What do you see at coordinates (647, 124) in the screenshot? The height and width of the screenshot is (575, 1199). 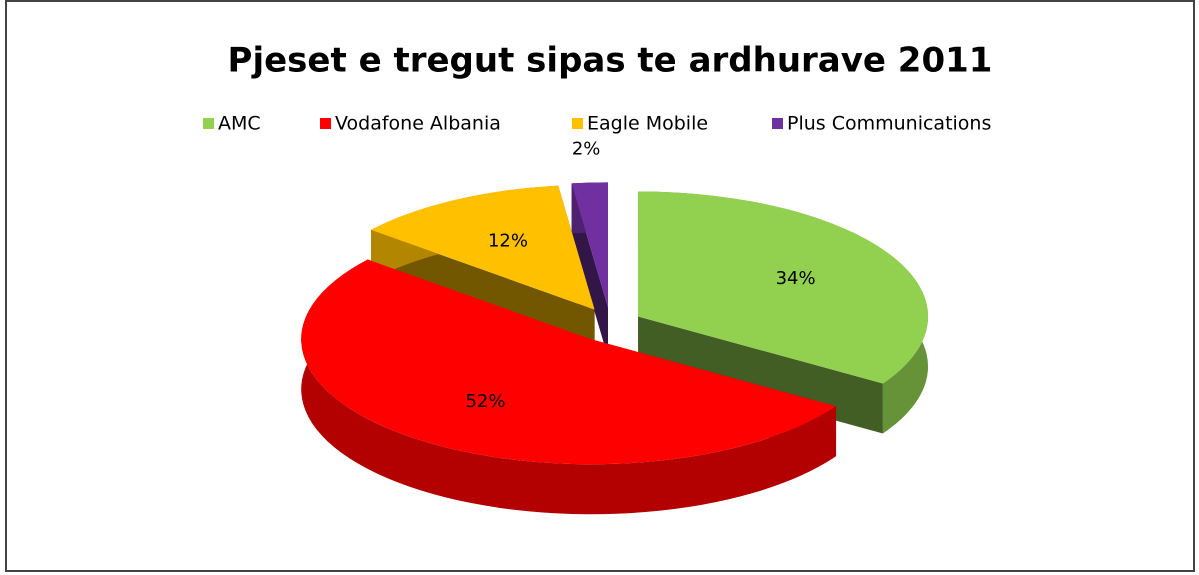 I see `legend-label: Eagle Mobile` at bounding box center [647, 124].